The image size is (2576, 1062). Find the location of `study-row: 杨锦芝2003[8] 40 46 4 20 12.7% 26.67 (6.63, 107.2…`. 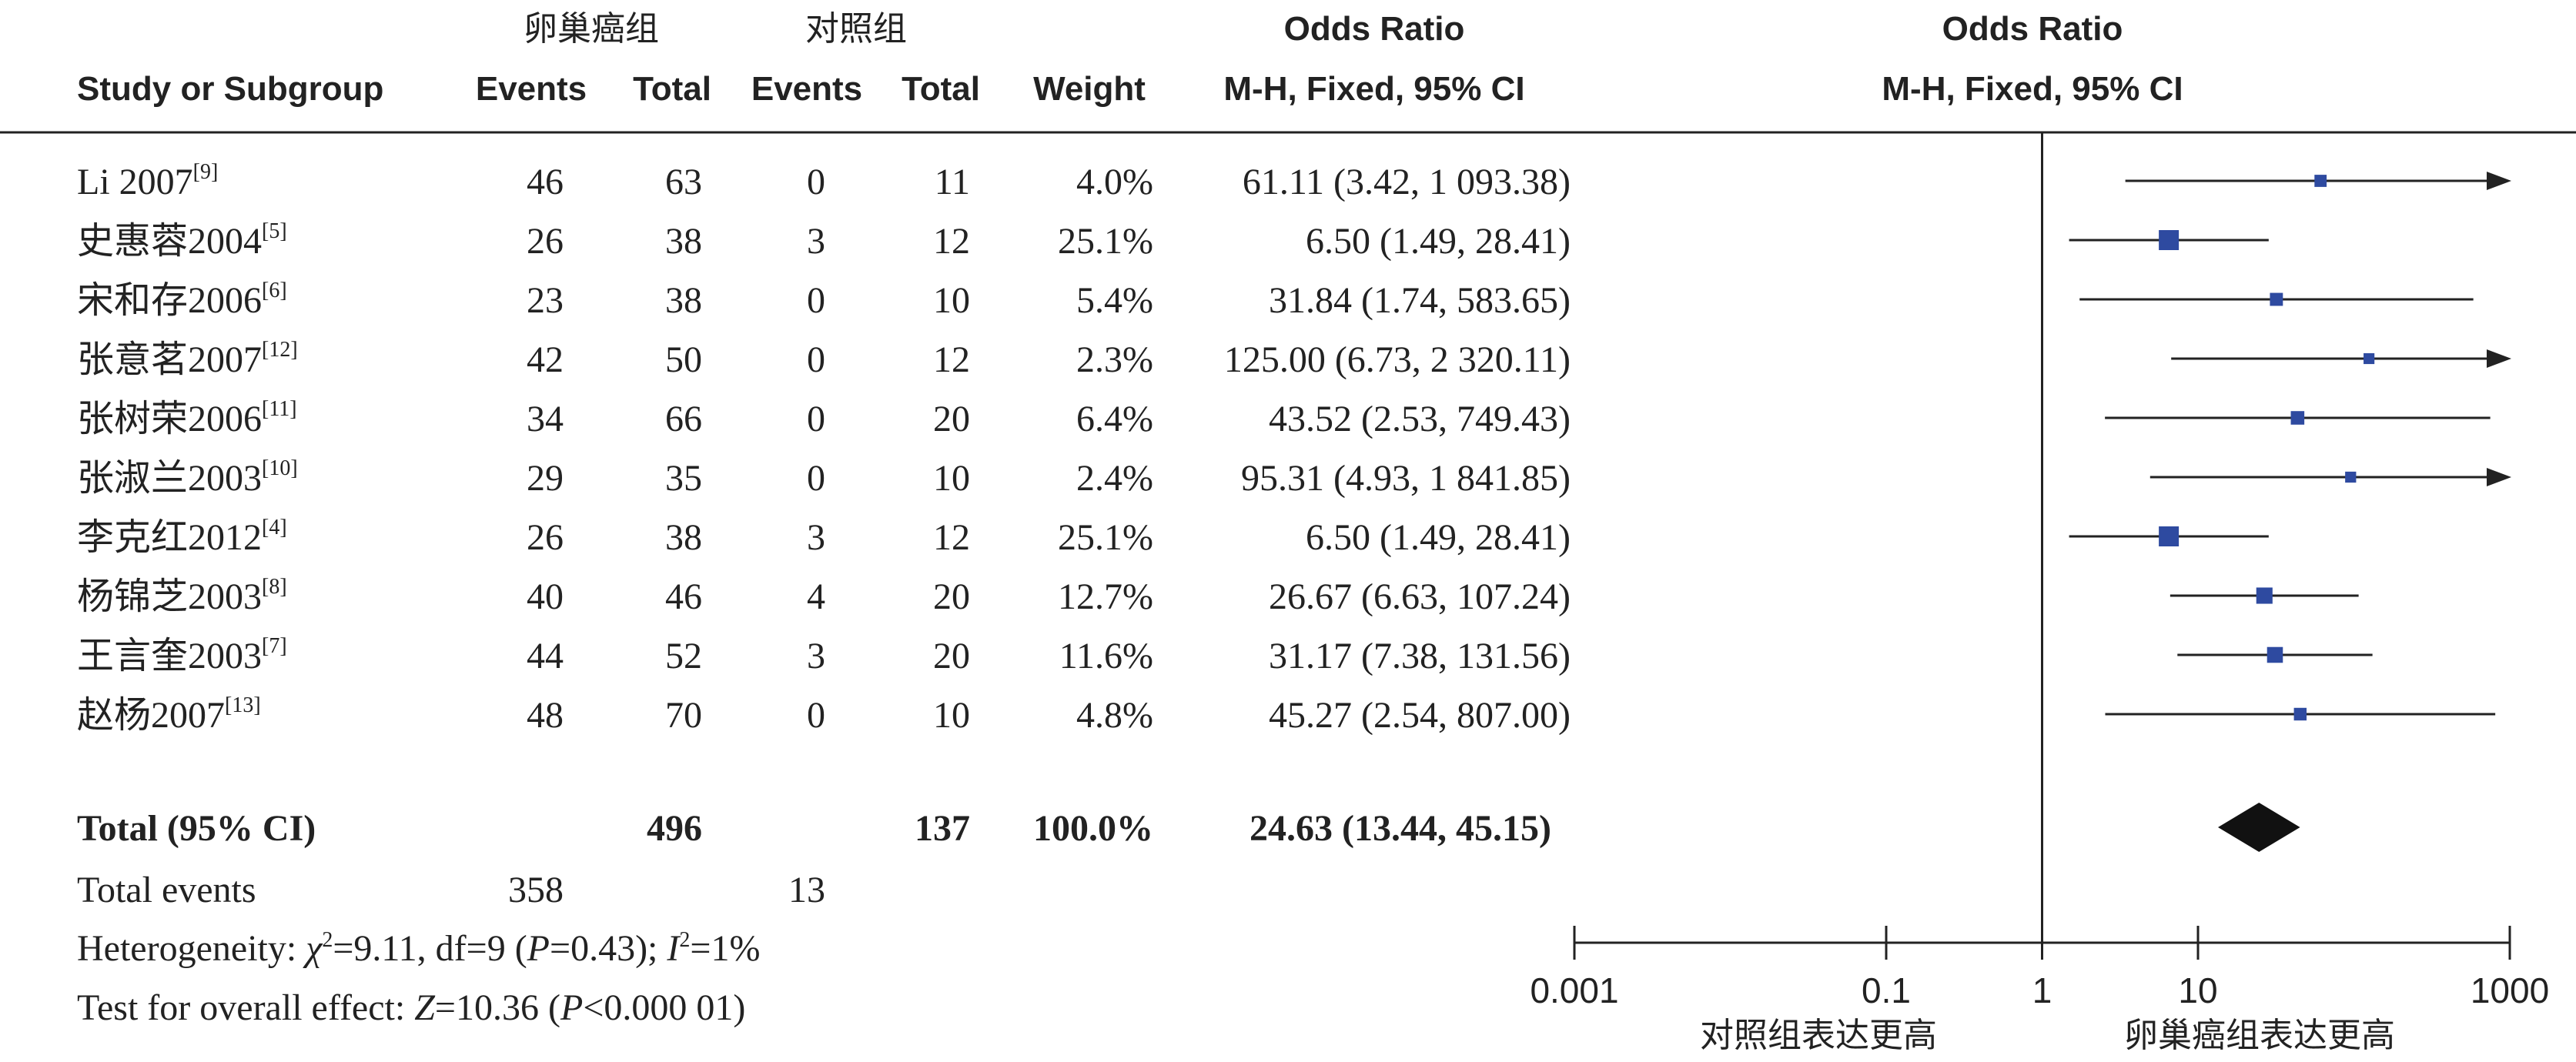

study-row: 杨锦芝2003[8] 40 46 4 20 12.7% 26.67 (6.63, 107.2… is located at coordinates (824, 596).